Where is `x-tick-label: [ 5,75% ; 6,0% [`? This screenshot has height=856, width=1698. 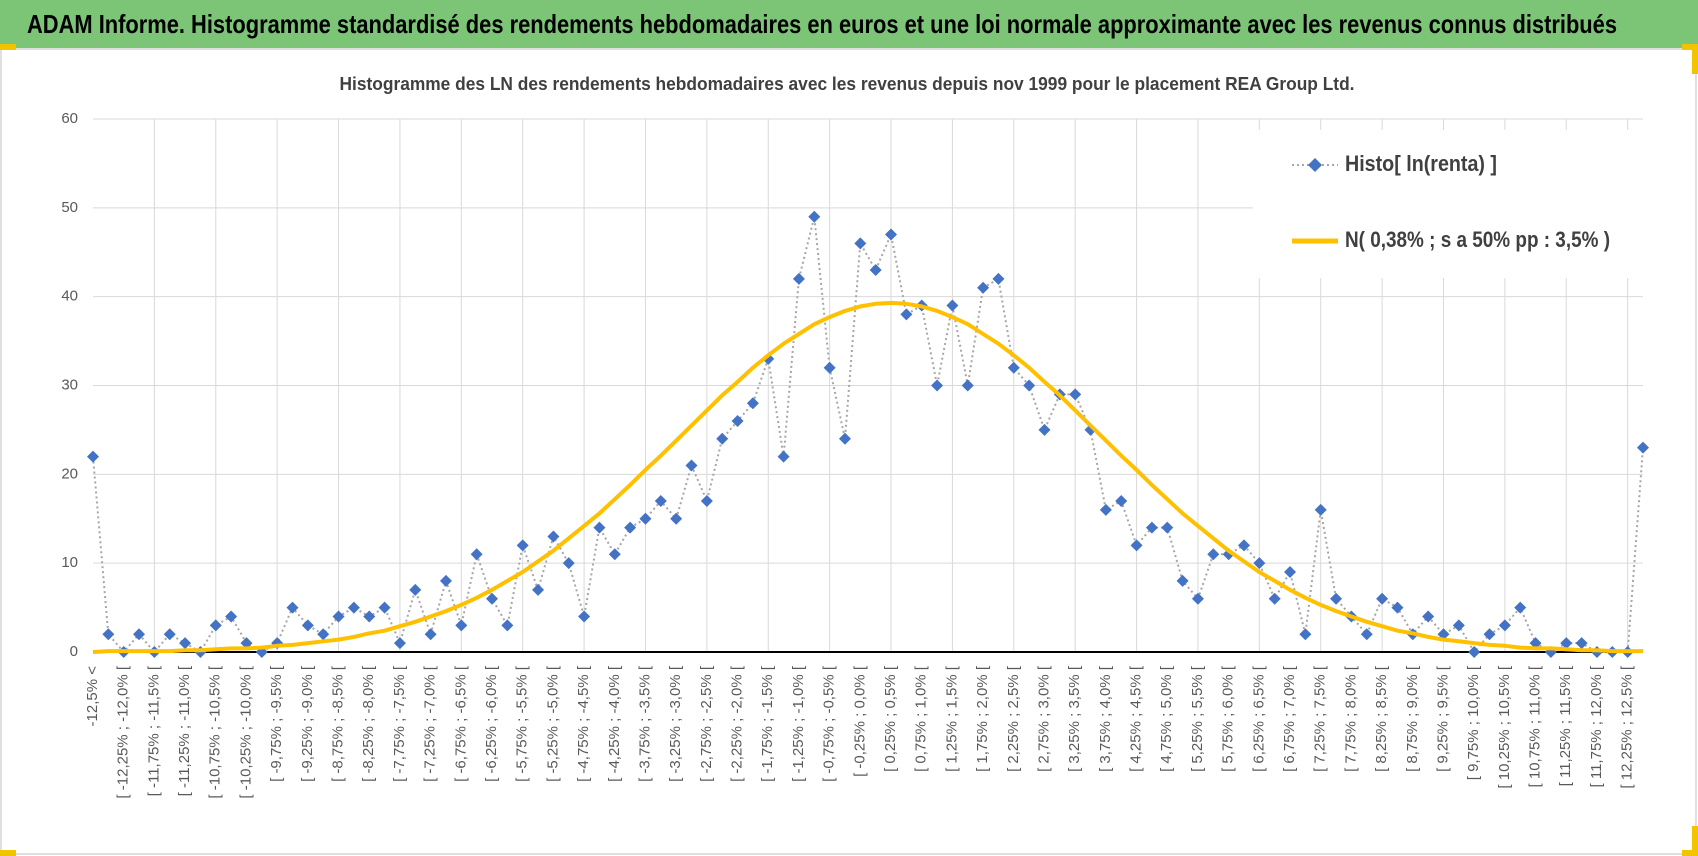
x-tick-label: [ 5,75% ; 6,0% [ is located at coordinates (1228, 718).